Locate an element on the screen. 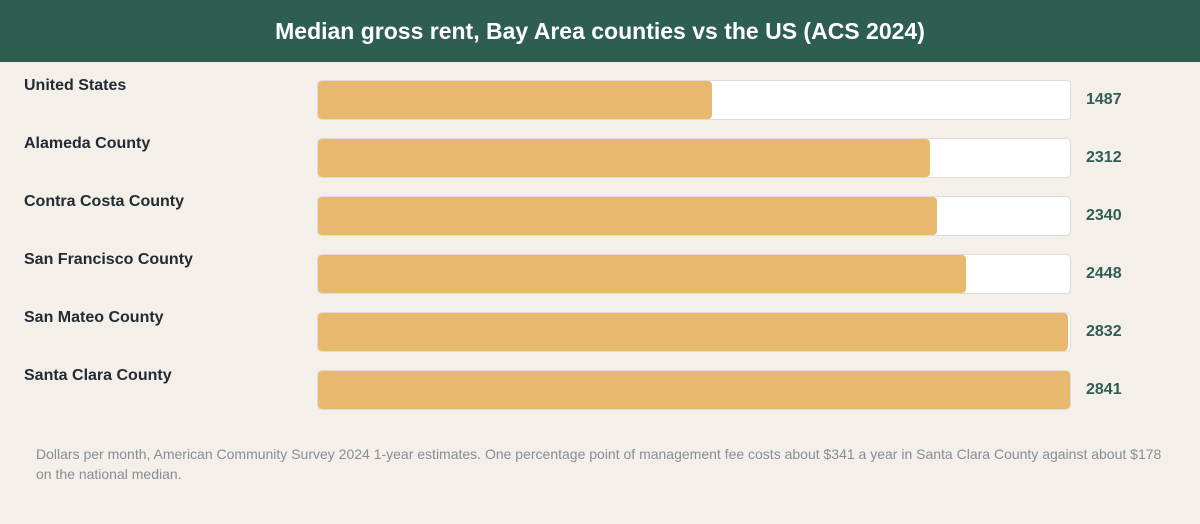 The image size is (1200, 524). value-label: 2448 is located at coordinates (1104, 273).